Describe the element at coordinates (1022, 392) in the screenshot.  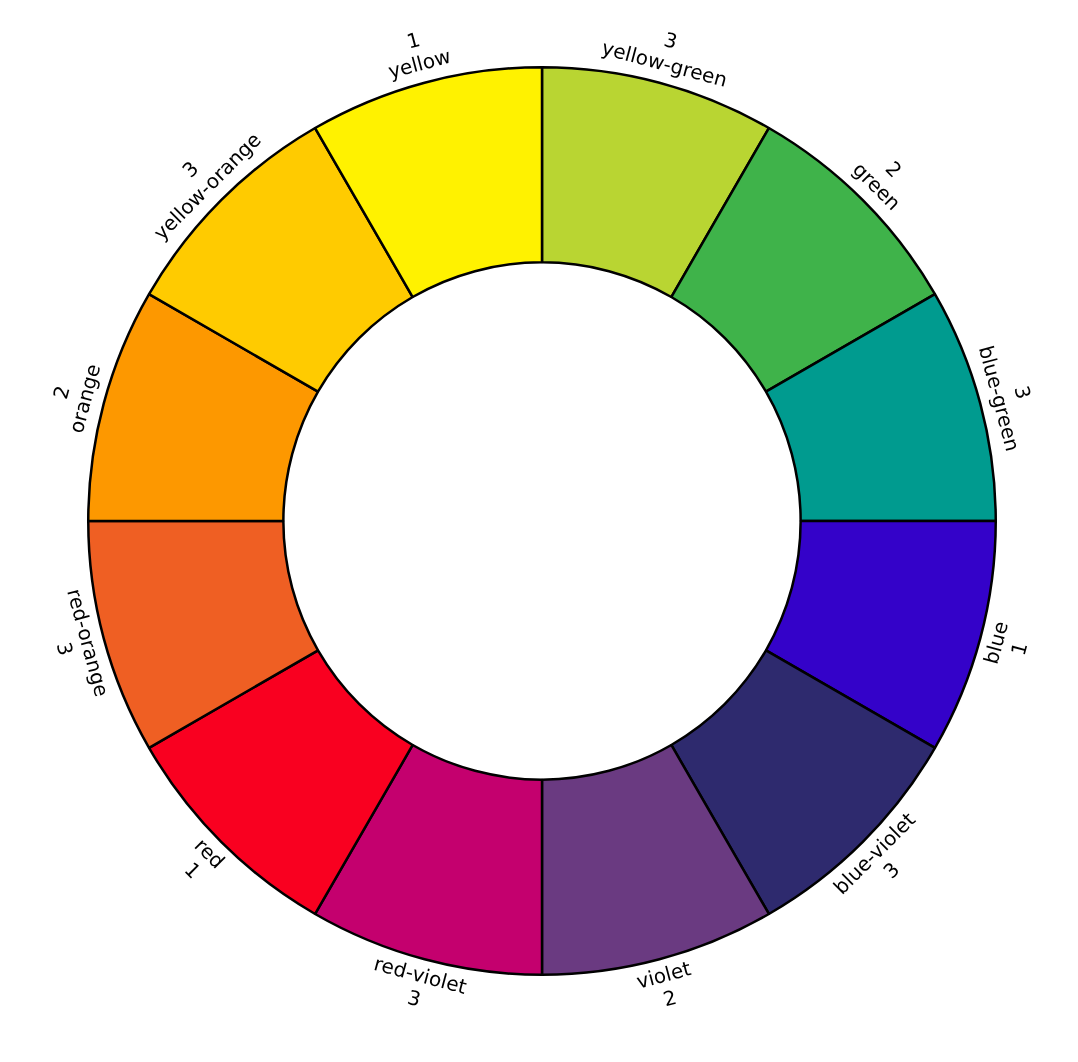
I see `text: 3` at that location.